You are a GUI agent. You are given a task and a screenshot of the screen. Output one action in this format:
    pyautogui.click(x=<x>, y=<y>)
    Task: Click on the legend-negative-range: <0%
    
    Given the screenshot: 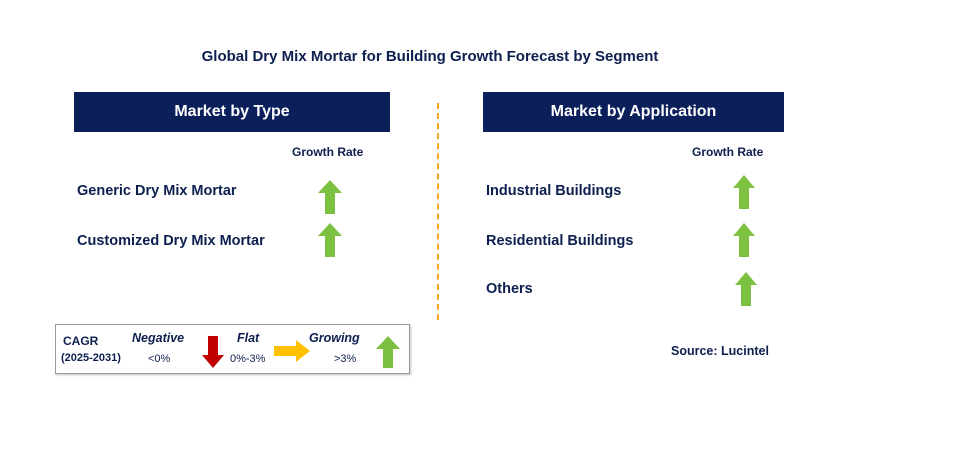 What is the action you would take?
    pyautogui.click(x=159, y=359)
    